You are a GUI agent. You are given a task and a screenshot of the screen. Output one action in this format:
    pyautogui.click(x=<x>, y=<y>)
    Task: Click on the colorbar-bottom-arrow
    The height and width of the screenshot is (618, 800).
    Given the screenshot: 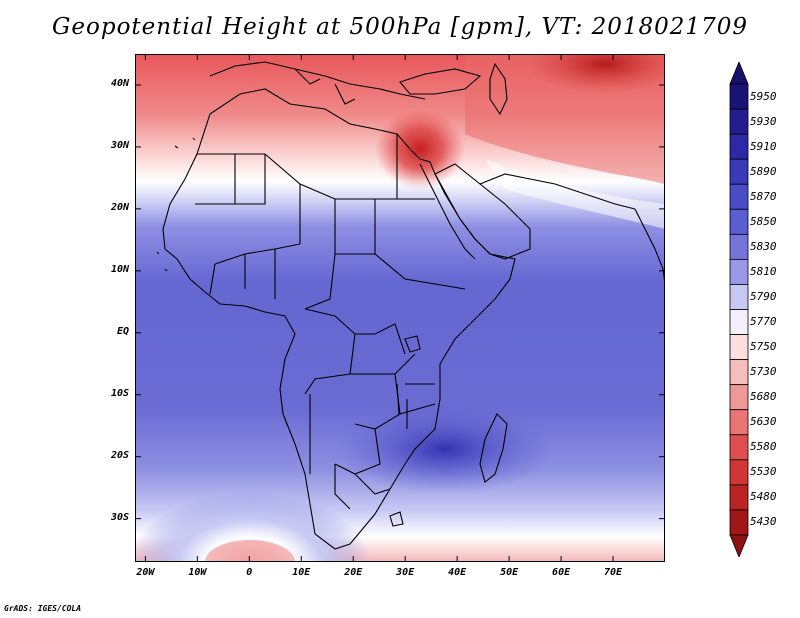 What is the action you would take?
    pyautogui.click(x=739, y=545)
    